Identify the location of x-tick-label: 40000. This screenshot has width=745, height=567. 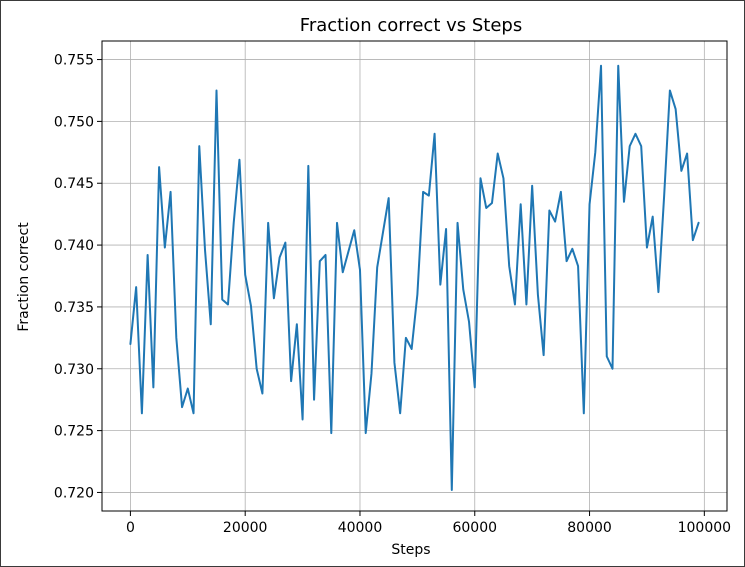
(360, 528).